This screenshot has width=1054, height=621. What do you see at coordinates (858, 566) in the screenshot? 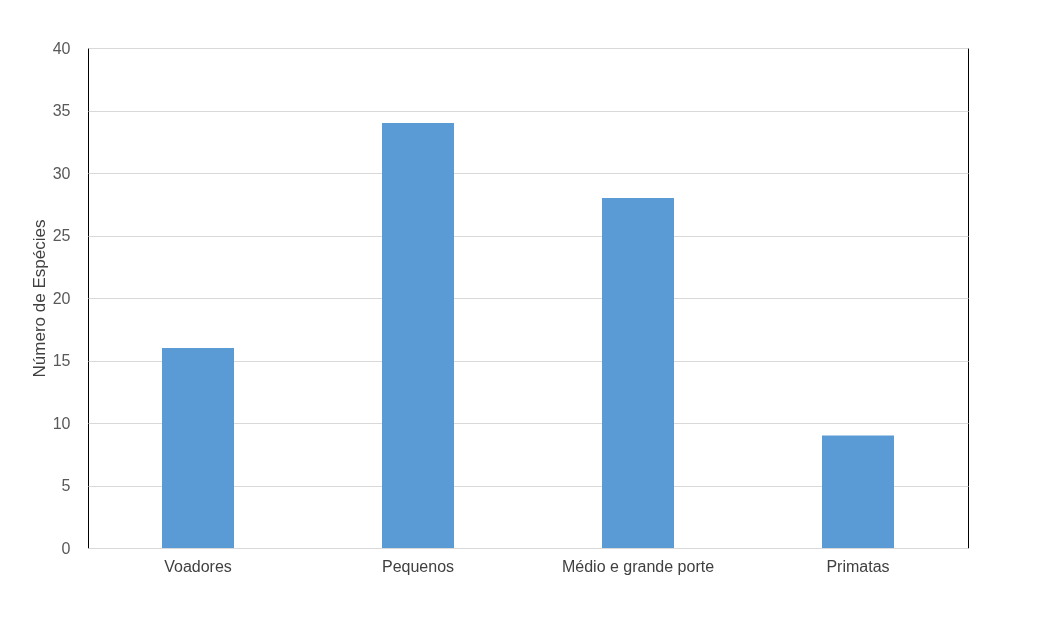
I see `x-tick-label: Primatas` at bounding box center [858, 566].